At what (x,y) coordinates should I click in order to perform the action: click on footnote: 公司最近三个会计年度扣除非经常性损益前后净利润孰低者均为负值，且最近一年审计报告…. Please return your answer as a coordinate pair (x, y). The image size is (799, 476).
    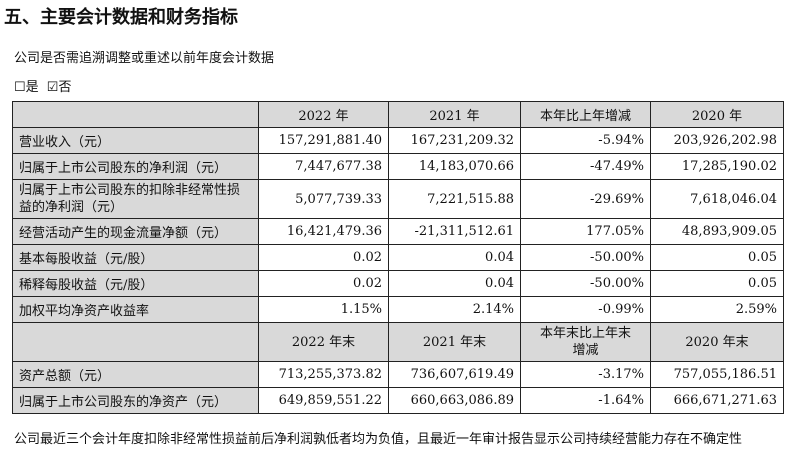
    Looking at the image, I should click on (378, 439).